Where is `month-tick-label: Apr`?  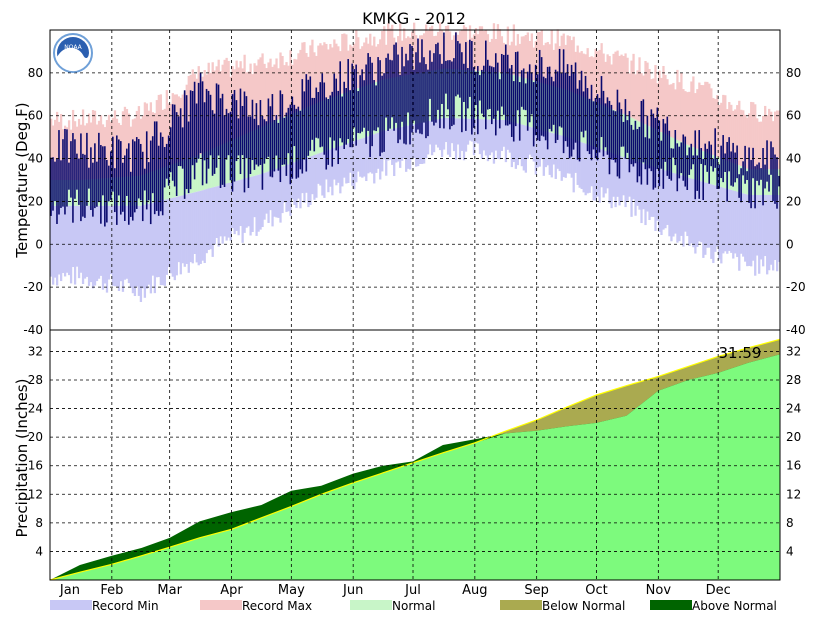 month-tick-label: Apr is located at coordinates (231, 590).